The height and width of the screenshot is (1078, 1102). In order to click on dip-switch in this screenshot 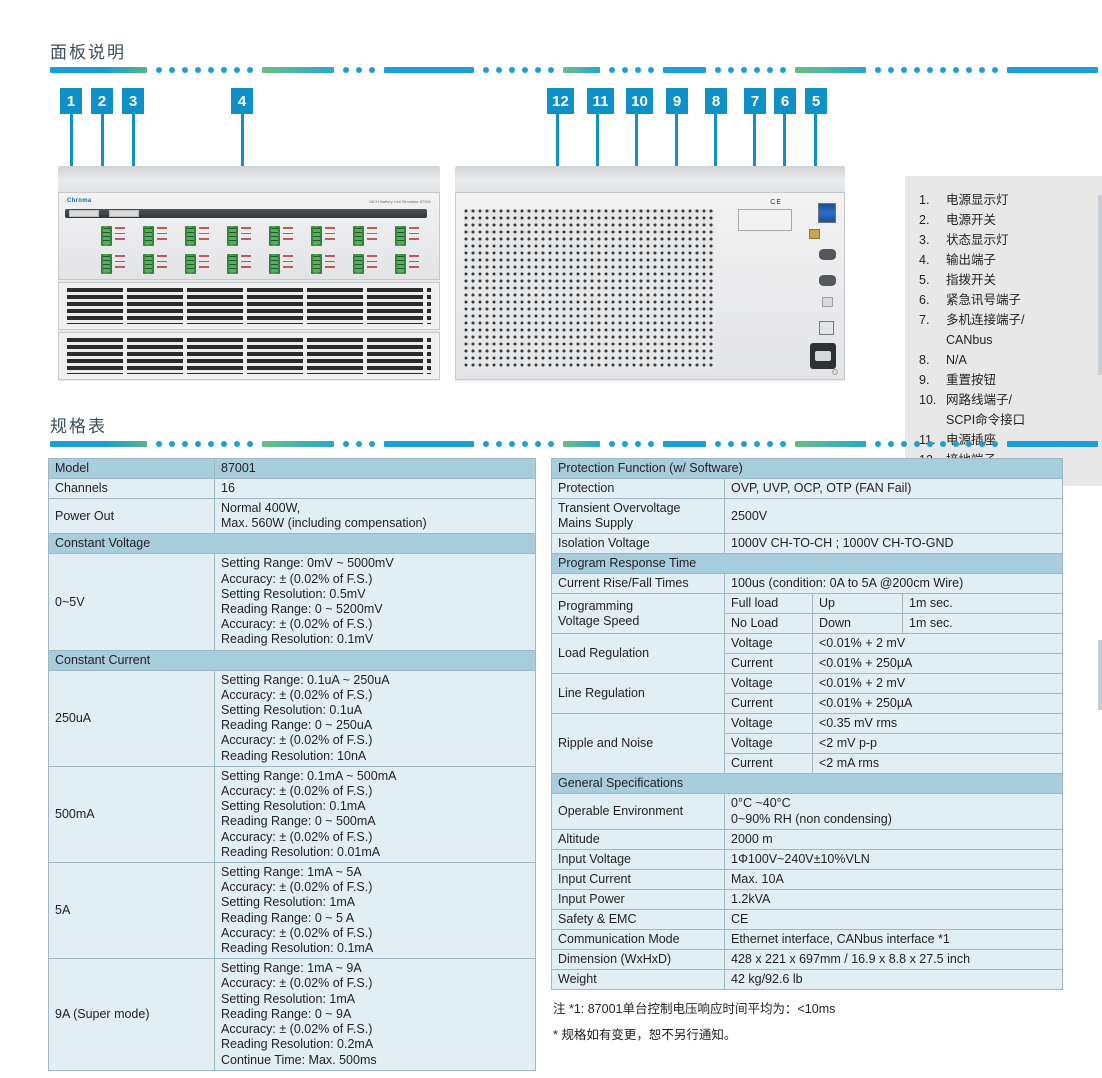, I will do `click(827, 213)`.